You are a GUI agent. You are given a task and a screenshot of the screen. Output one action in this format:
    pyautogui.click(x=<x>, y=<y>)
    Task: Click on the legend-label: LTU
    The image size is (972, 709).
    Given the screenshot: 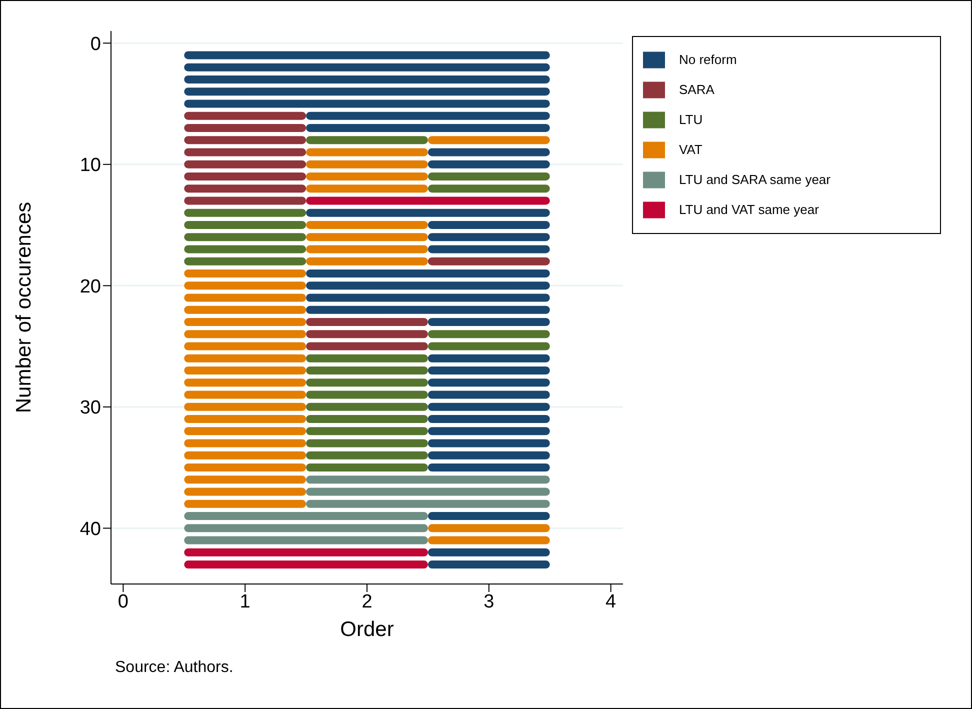 What is the action you would take?
    pyautogui.click(x=691, y=119)
    